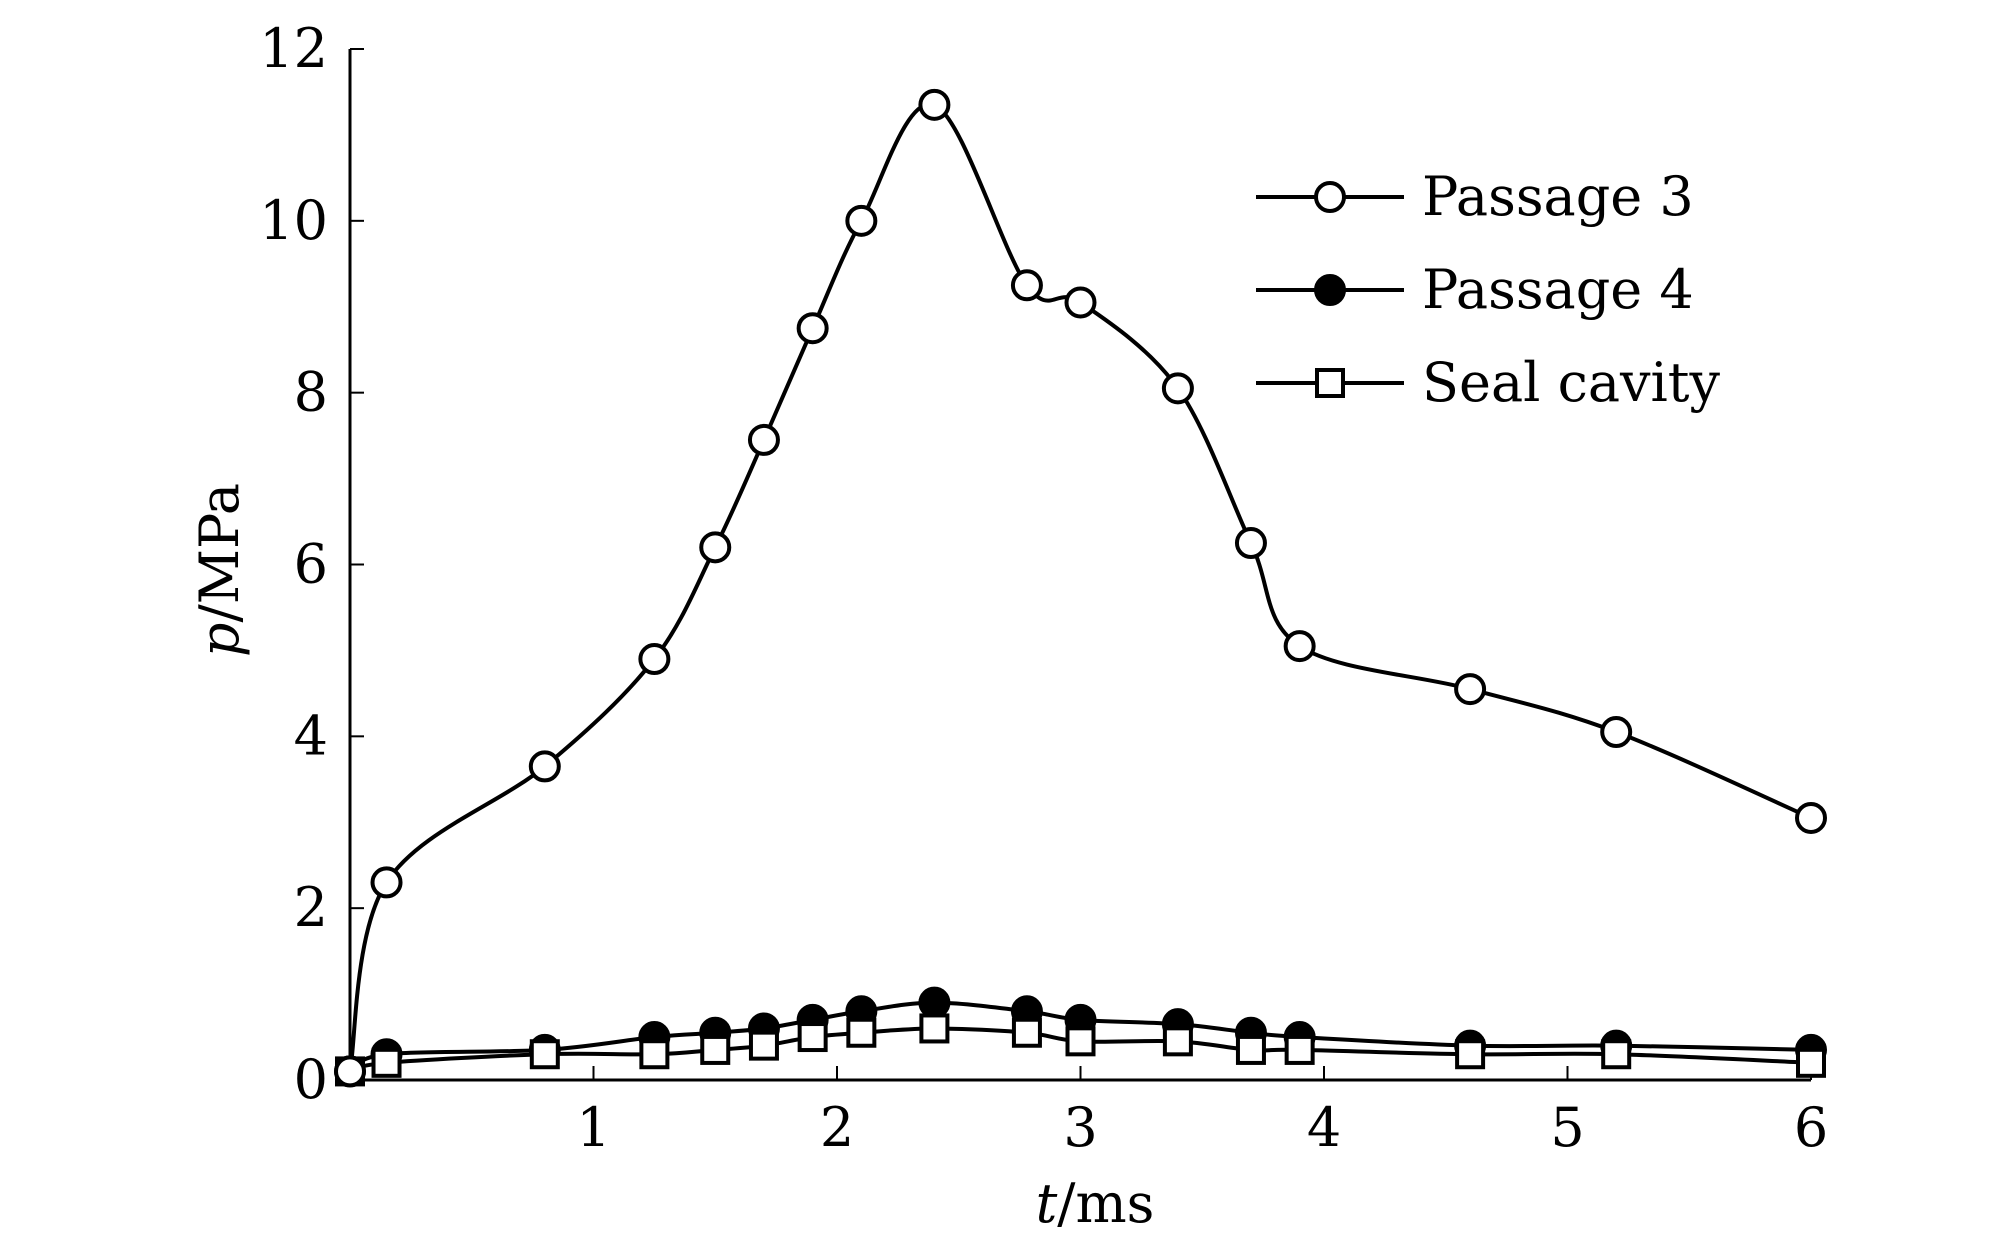 This screenshot has width=2010, height=1247. What do you see at coordinates (219, 570) in the screenshot?
I see `y-axis-label: p/MPa` at bounding box center [219, 570].